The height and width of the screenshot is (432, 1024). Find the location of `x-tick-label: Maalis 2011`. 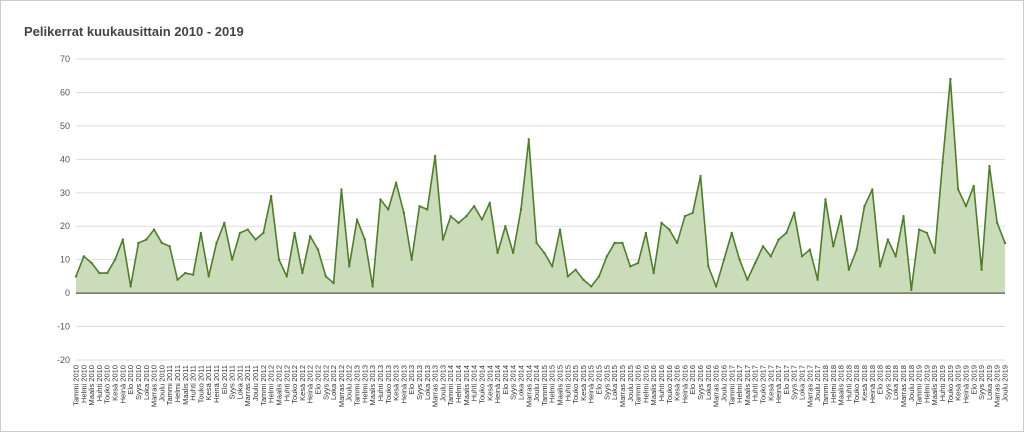

x-tick-label: Maalis 2011 is located at coordinates (185, 385).